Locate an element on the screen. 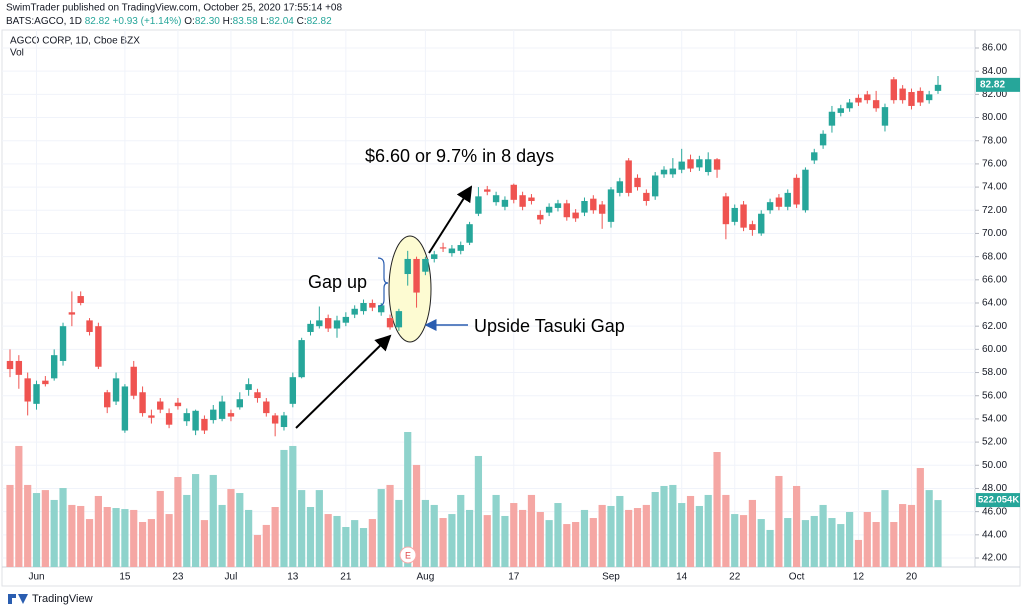 This screenshot has height=610, width=1024. x-tick-label: 12 is located at coordinates (859, 577).